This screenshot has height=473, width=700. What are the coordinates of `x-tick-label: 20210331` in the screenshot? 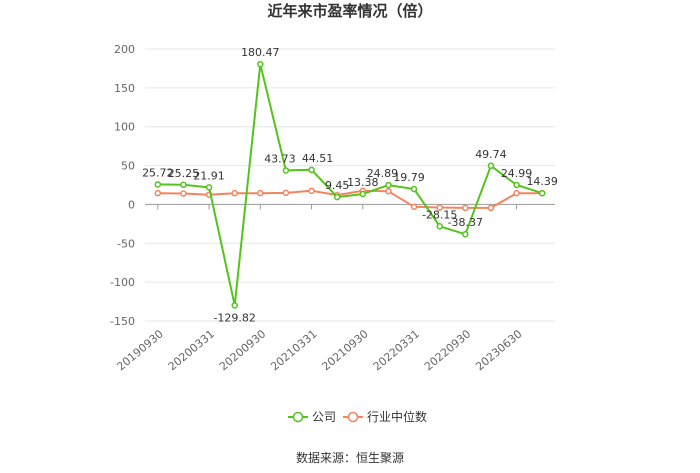 It's located at (293, 350).